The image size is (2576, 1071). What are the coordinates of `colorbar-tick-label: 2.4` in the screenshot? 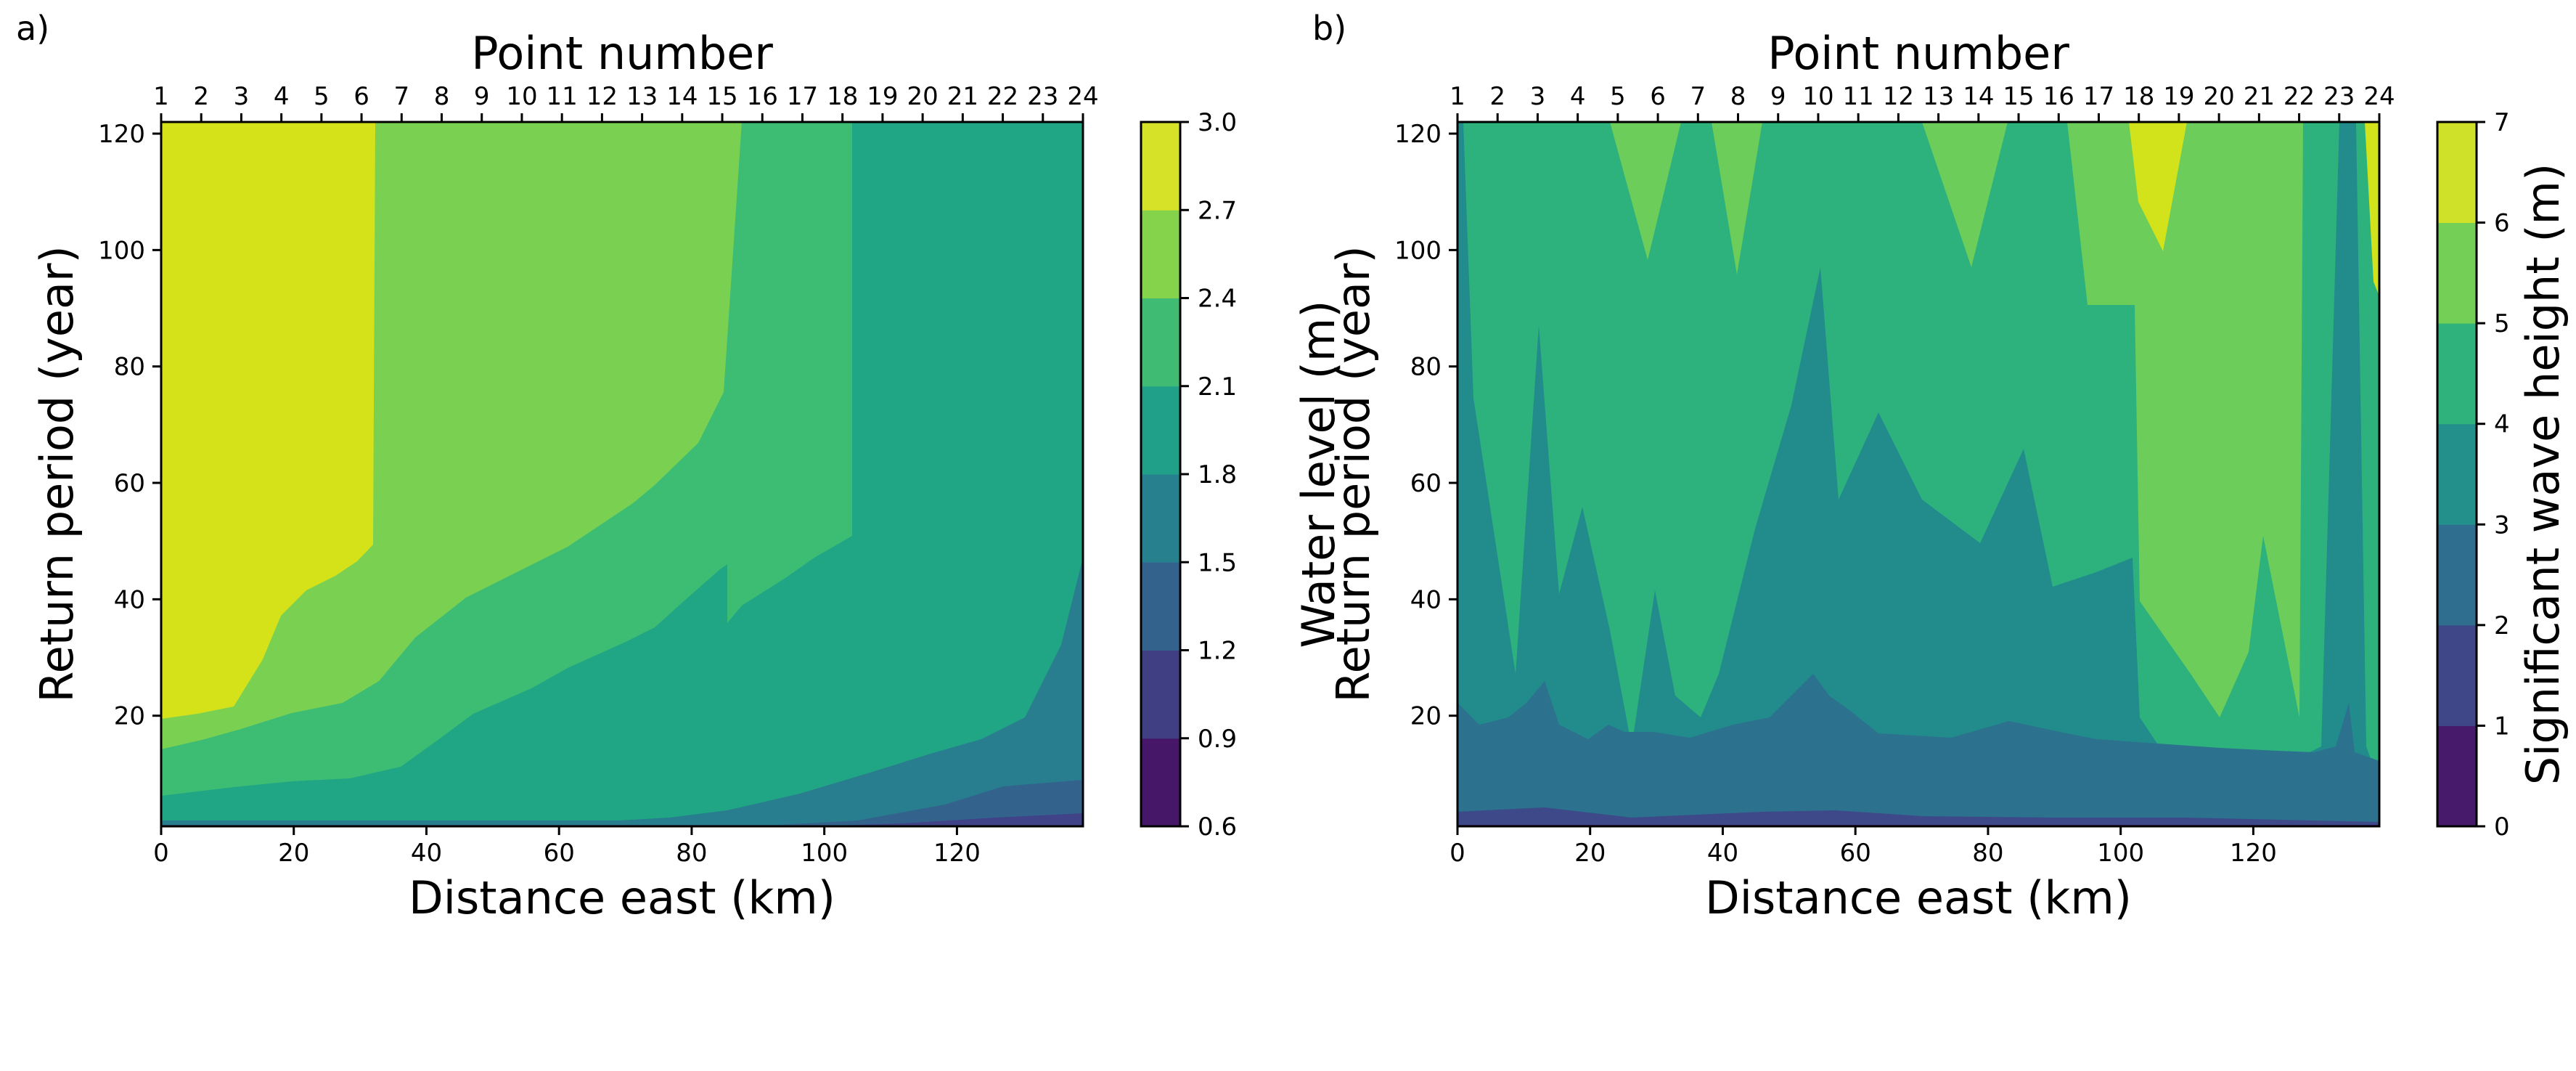 It's located at (1217, 299).